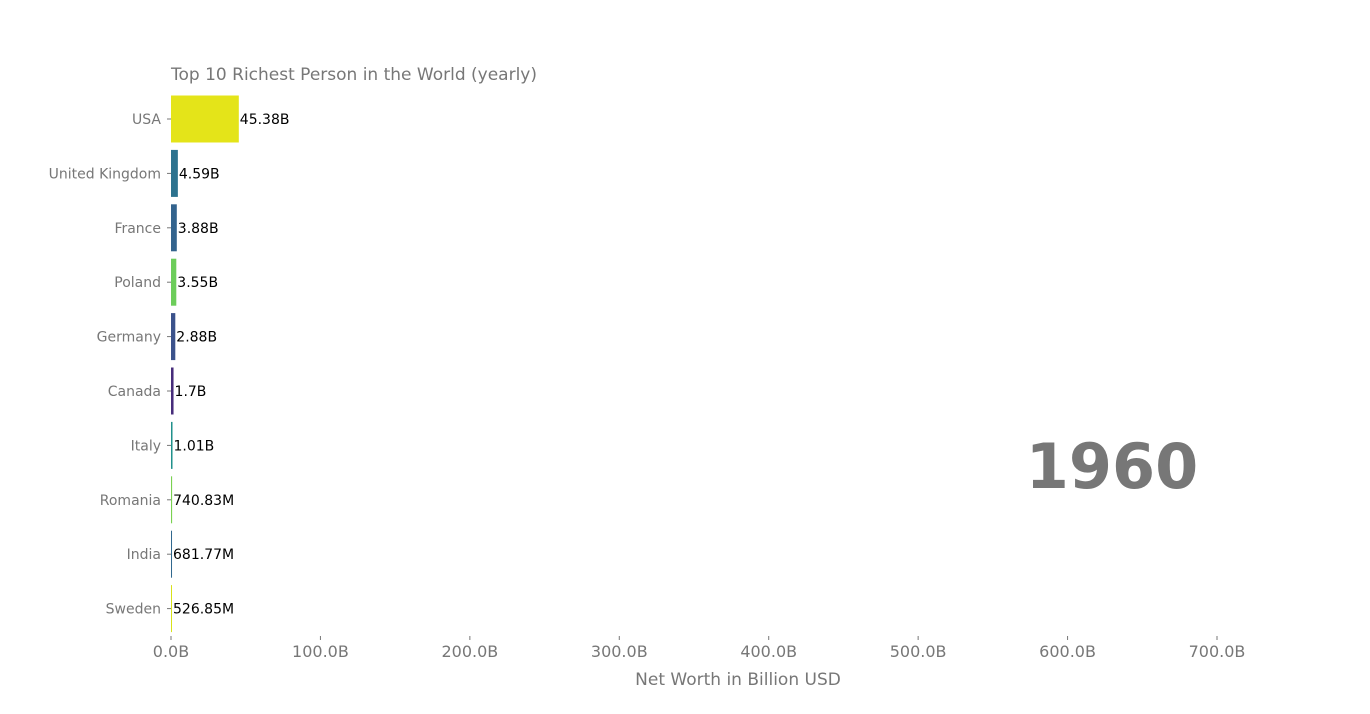 The width and height of the screenshot is (1370, 714). Describe the element at coordinates (133, 610) in the screenshot. I see `category-label: Sweden` at that location.